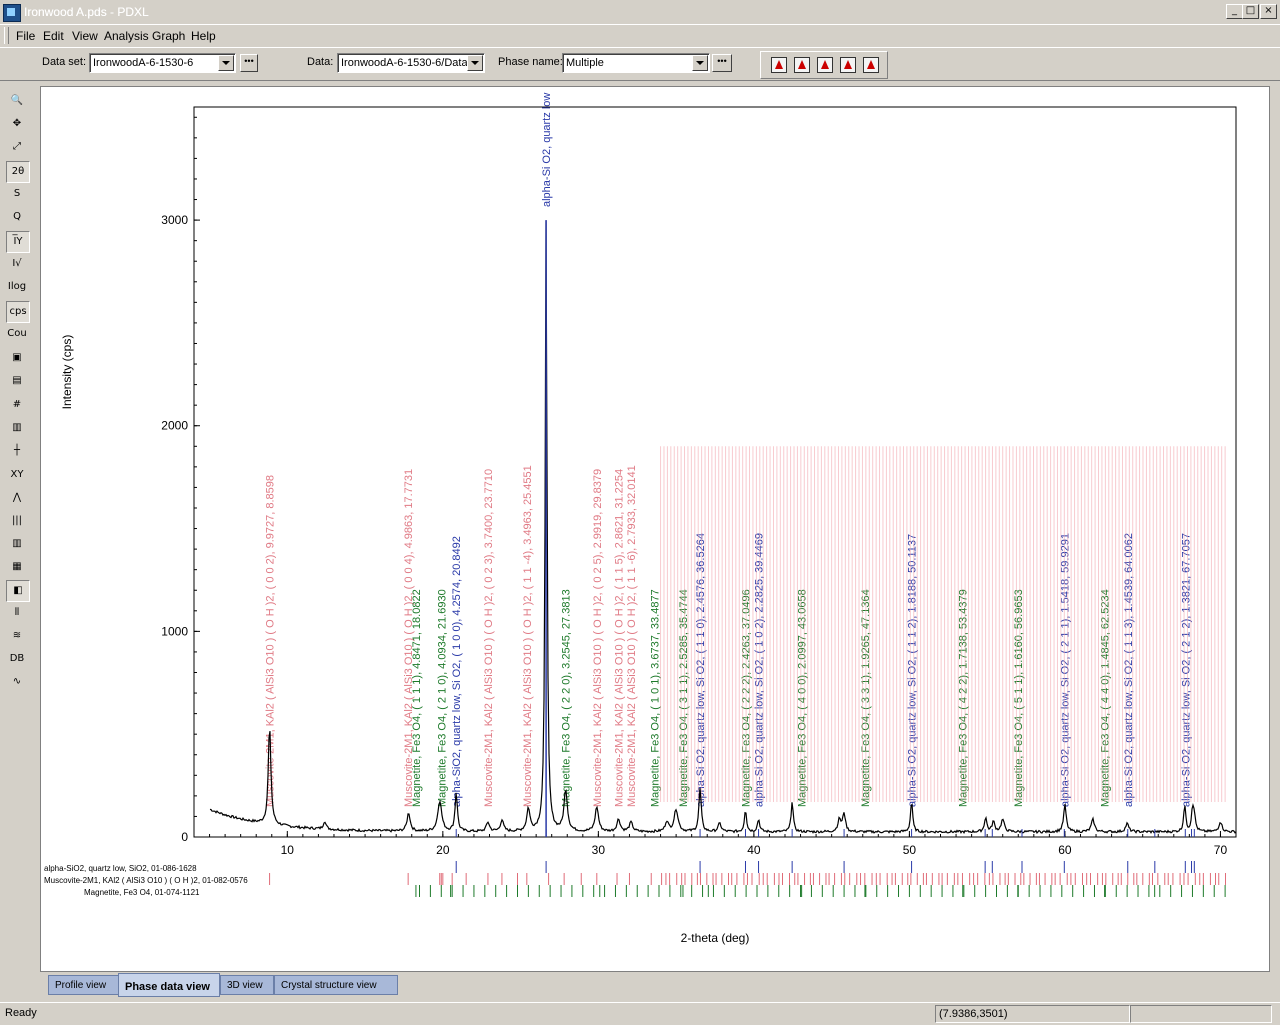 The height and width of the screenshot is (1025, 1280). What do you see at coordinates (1268, 11) in the screenshot?
I see `close-button: ×` at bounding box center [1268, 11].